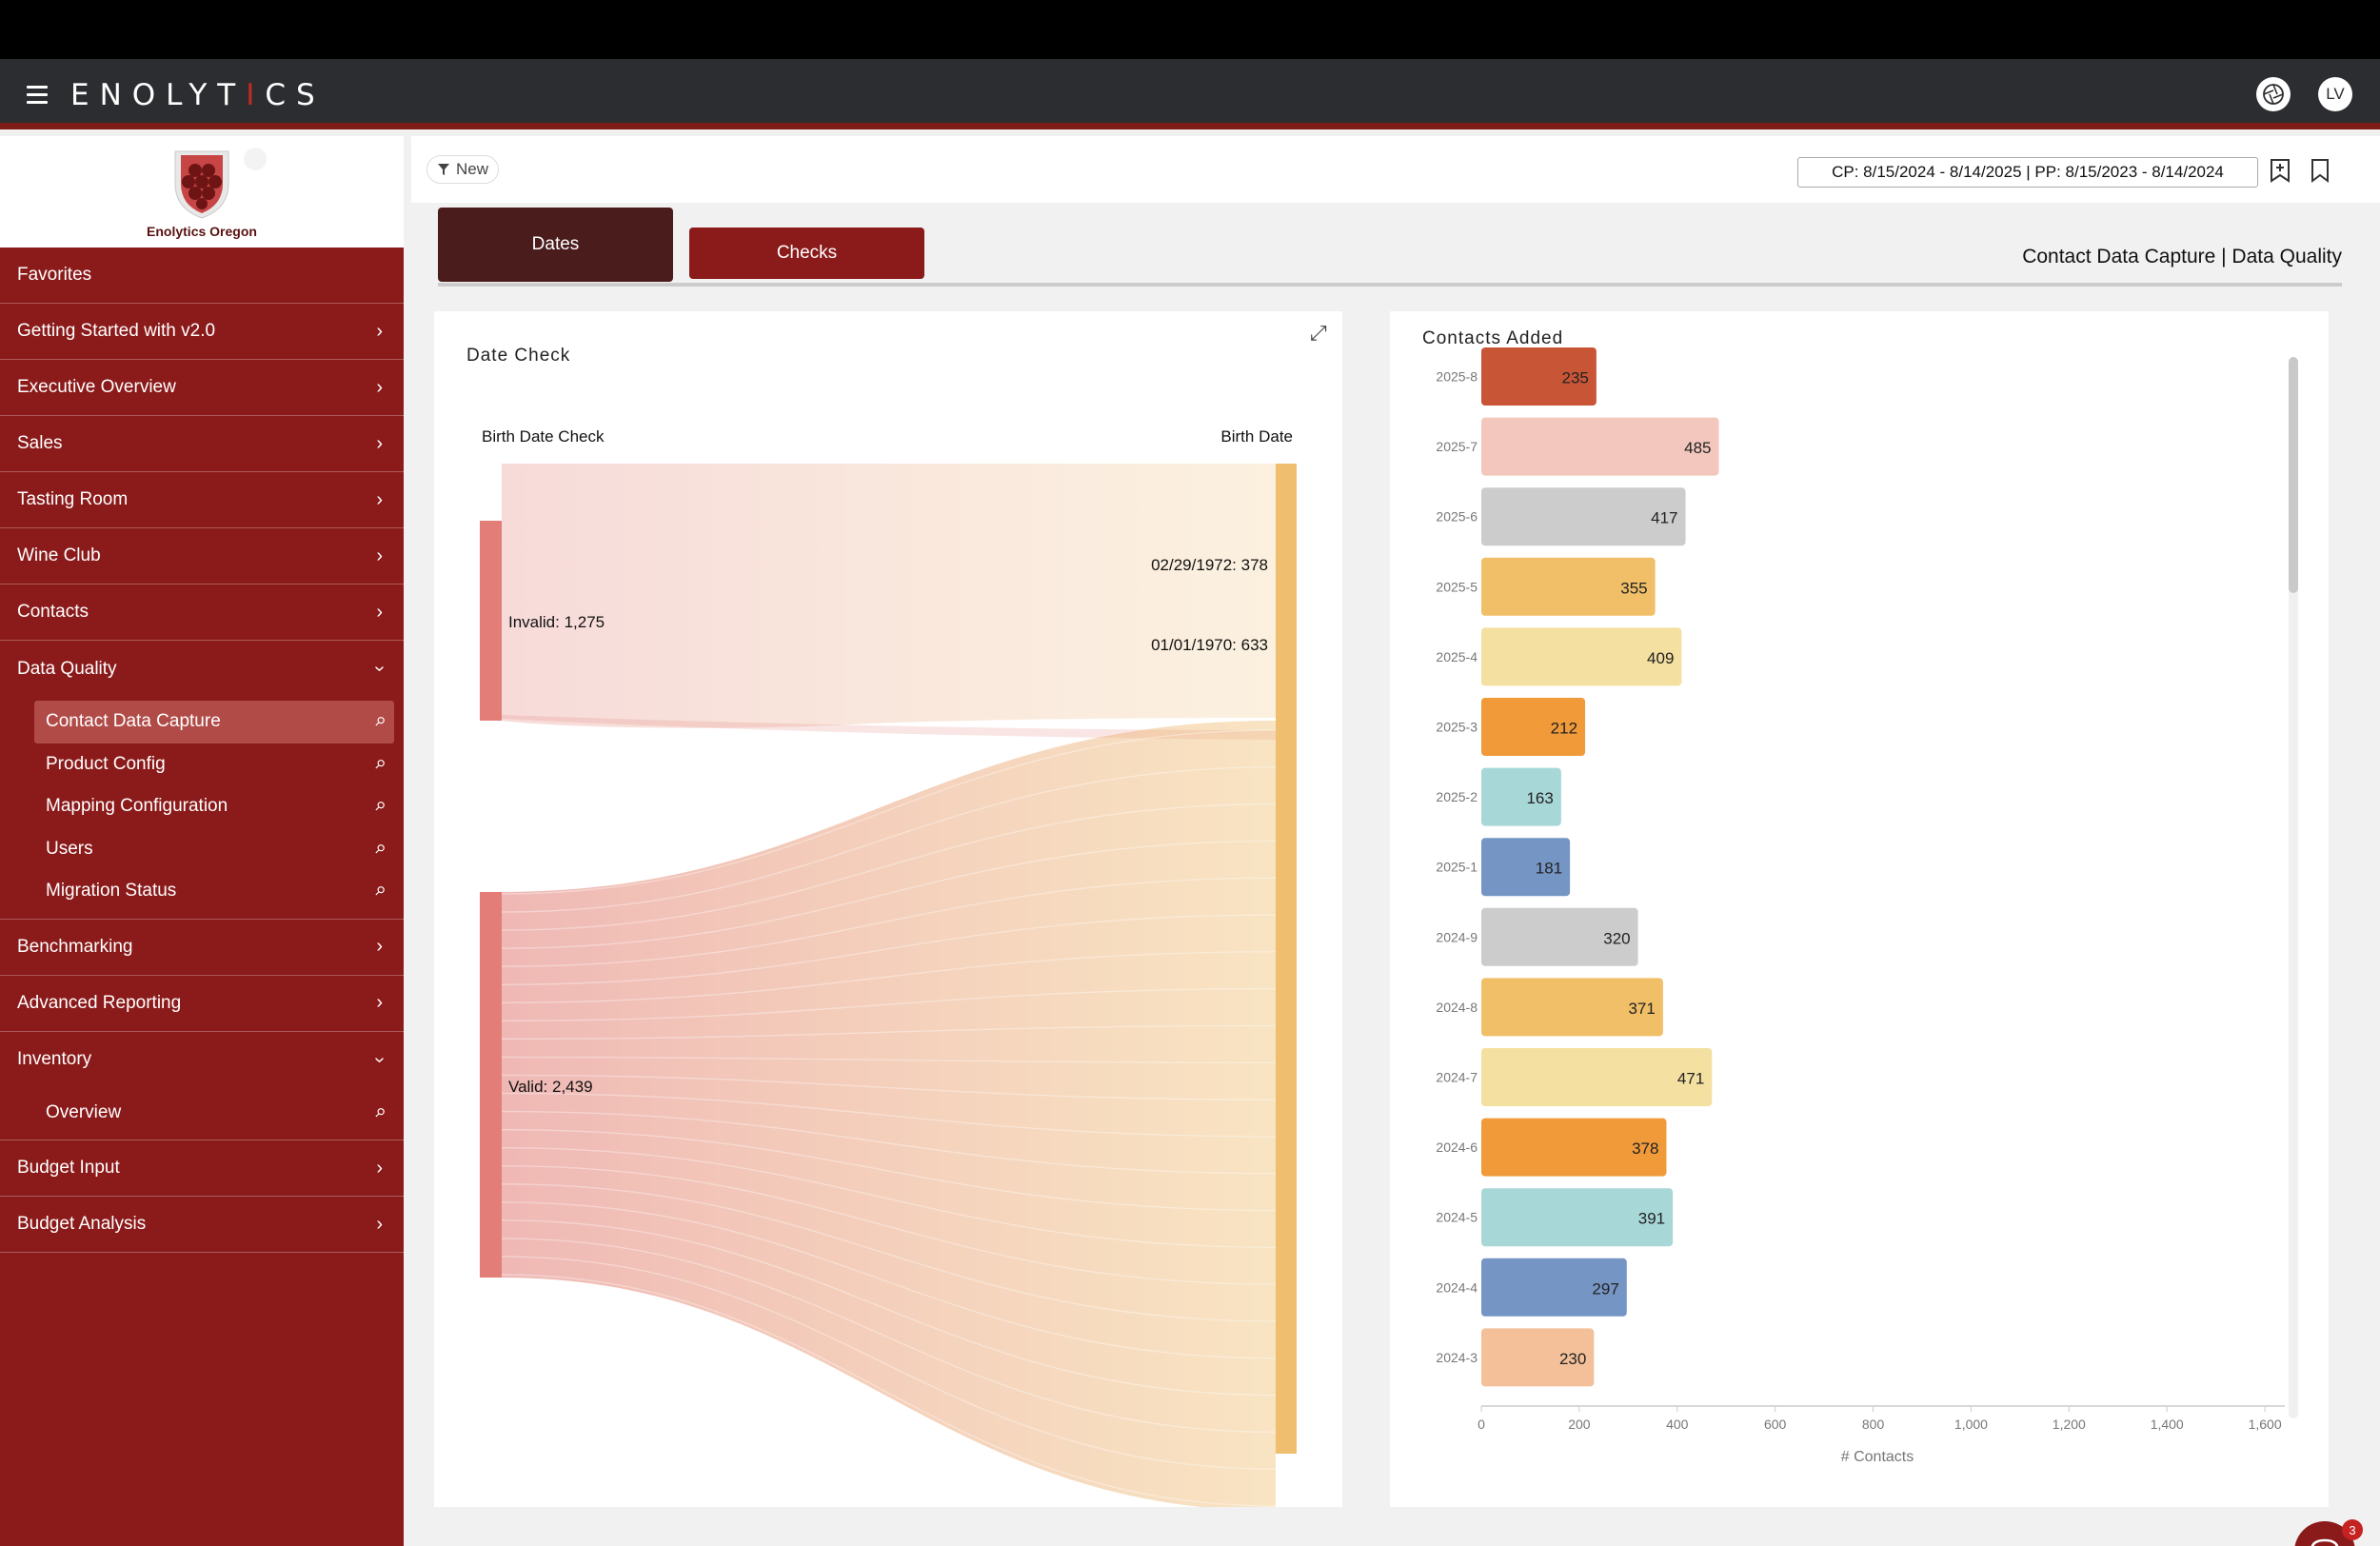 The width and height of the screenshot is (2380, 1546). What do you see at coordinates (202, 500) in the screenshot?
I see `sidebar-item-tasting-room: Tasting Room ›` at bounding box center [202, 500].